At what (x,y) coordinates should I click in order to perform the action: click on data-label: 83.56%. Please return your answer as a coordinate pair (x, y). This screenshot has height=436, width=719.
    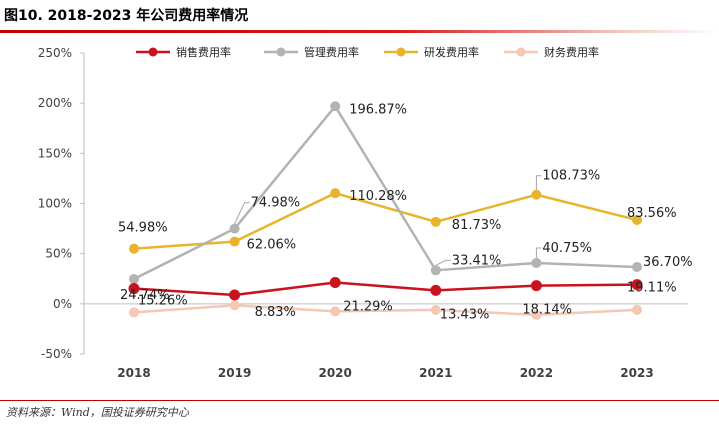
    Looking at the image, I should click on (652, 213).